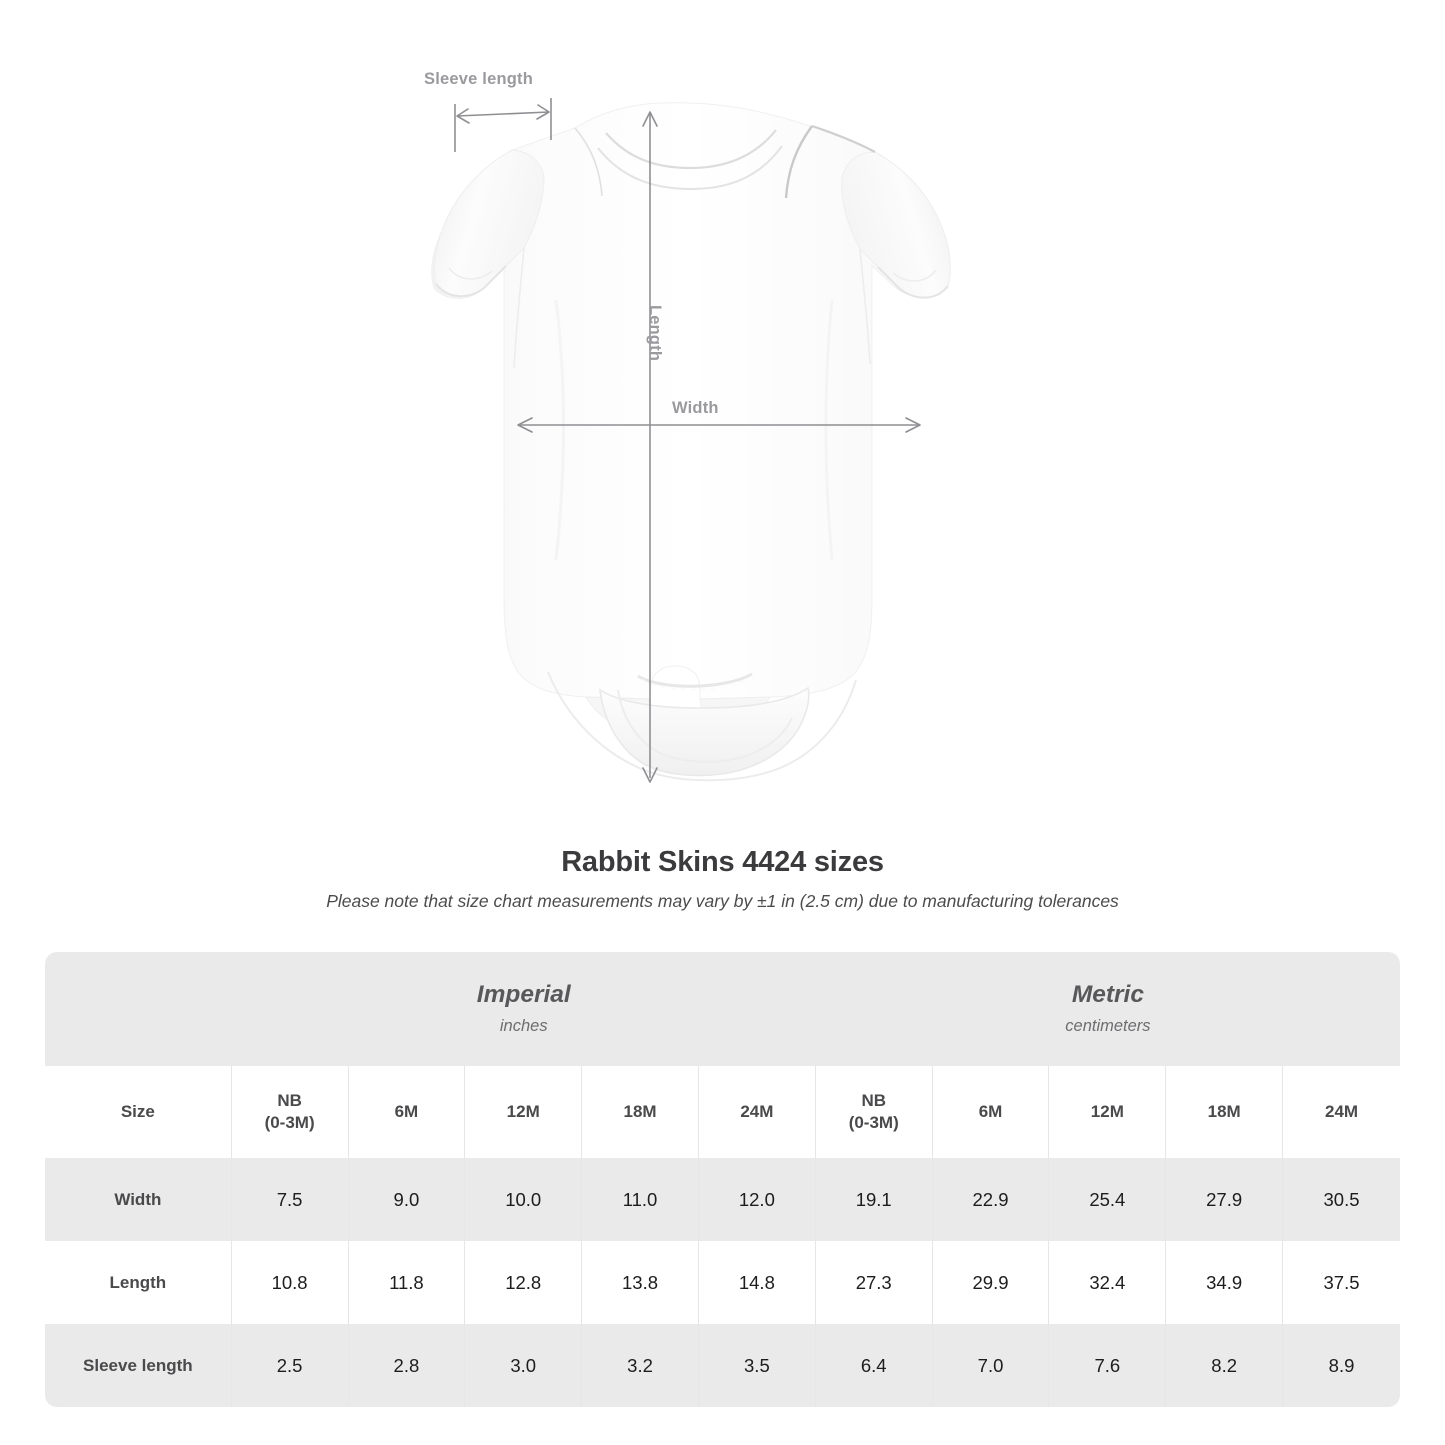 This screenshot has height=1445, width=1445. What do you see at coordinates (695, 408) in the screenshot?
I see `width-label: Width` at bounding box center [695, 408].